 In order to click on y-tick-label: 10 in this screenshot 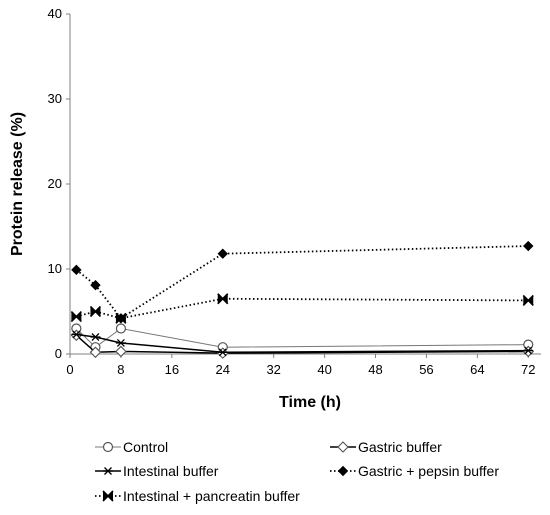, I will do `click(55, 268)`.